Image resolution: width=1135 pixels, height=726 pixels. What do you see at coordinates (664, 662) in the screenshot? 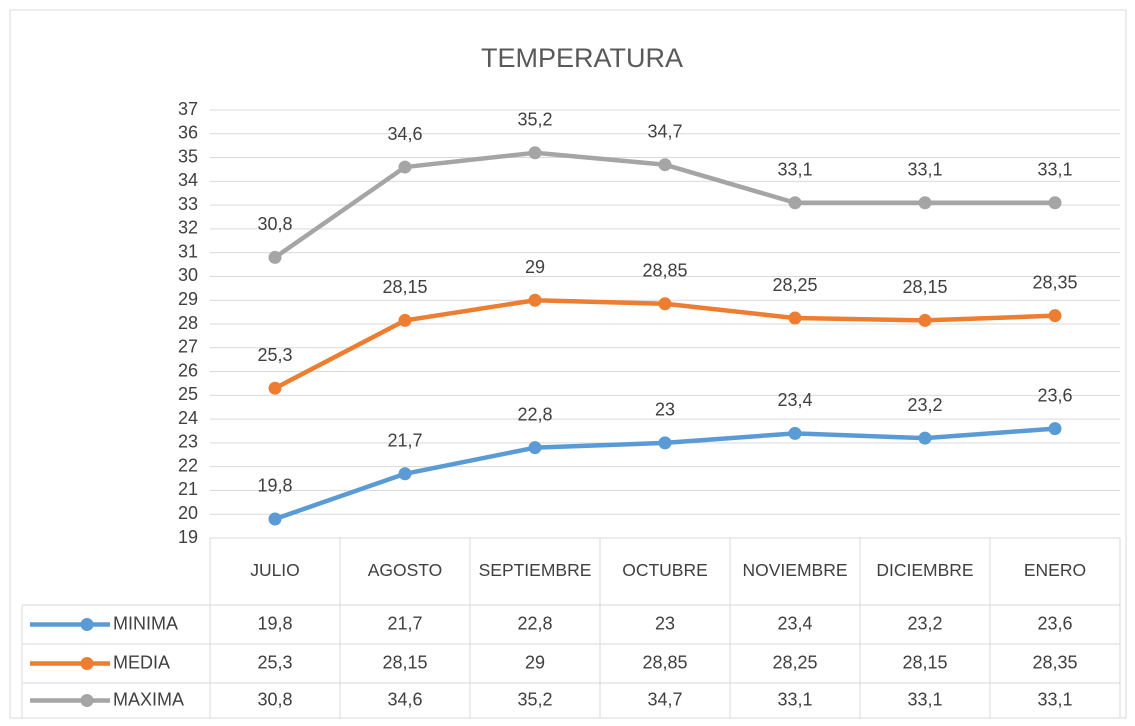
I see `table-cell: 28,85` at bounding box center [664, 662].